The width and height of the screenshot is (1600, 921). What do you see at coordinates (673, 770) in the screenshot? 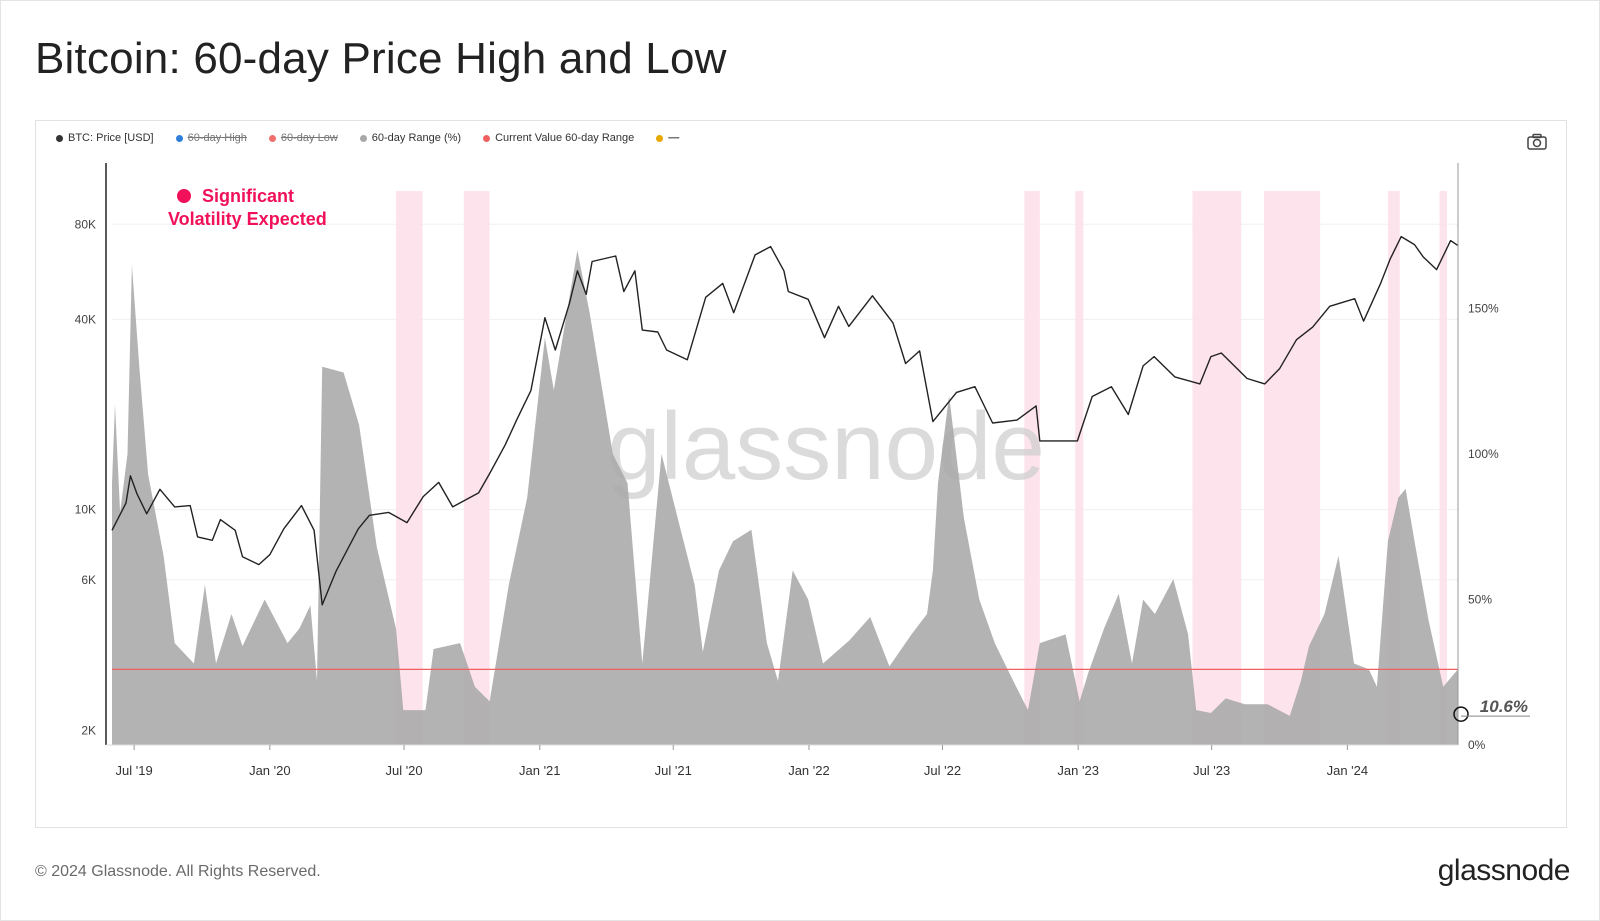
I see `x-tick-label: Jul '21` at bounding box center [673, 770].